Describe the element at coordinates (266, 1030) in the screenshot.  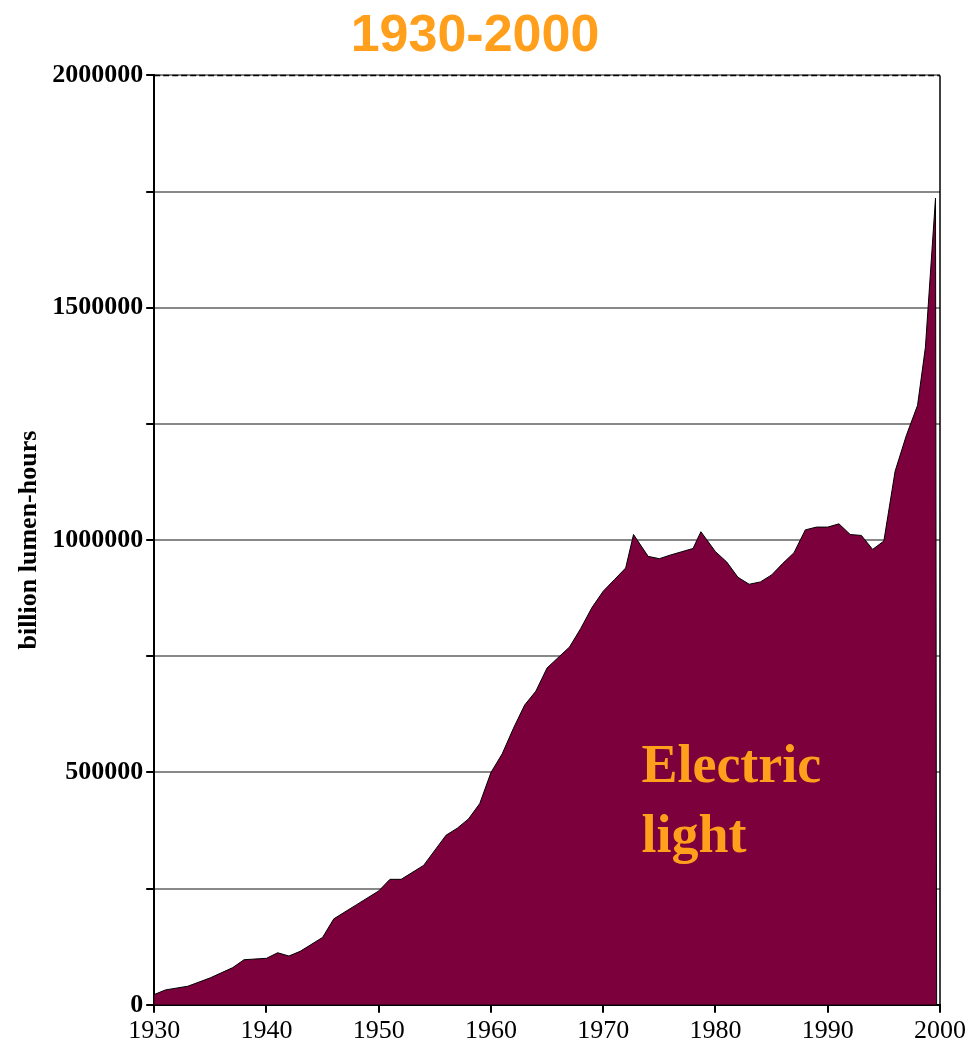
I see `x-tick-label: 1940` at that location.